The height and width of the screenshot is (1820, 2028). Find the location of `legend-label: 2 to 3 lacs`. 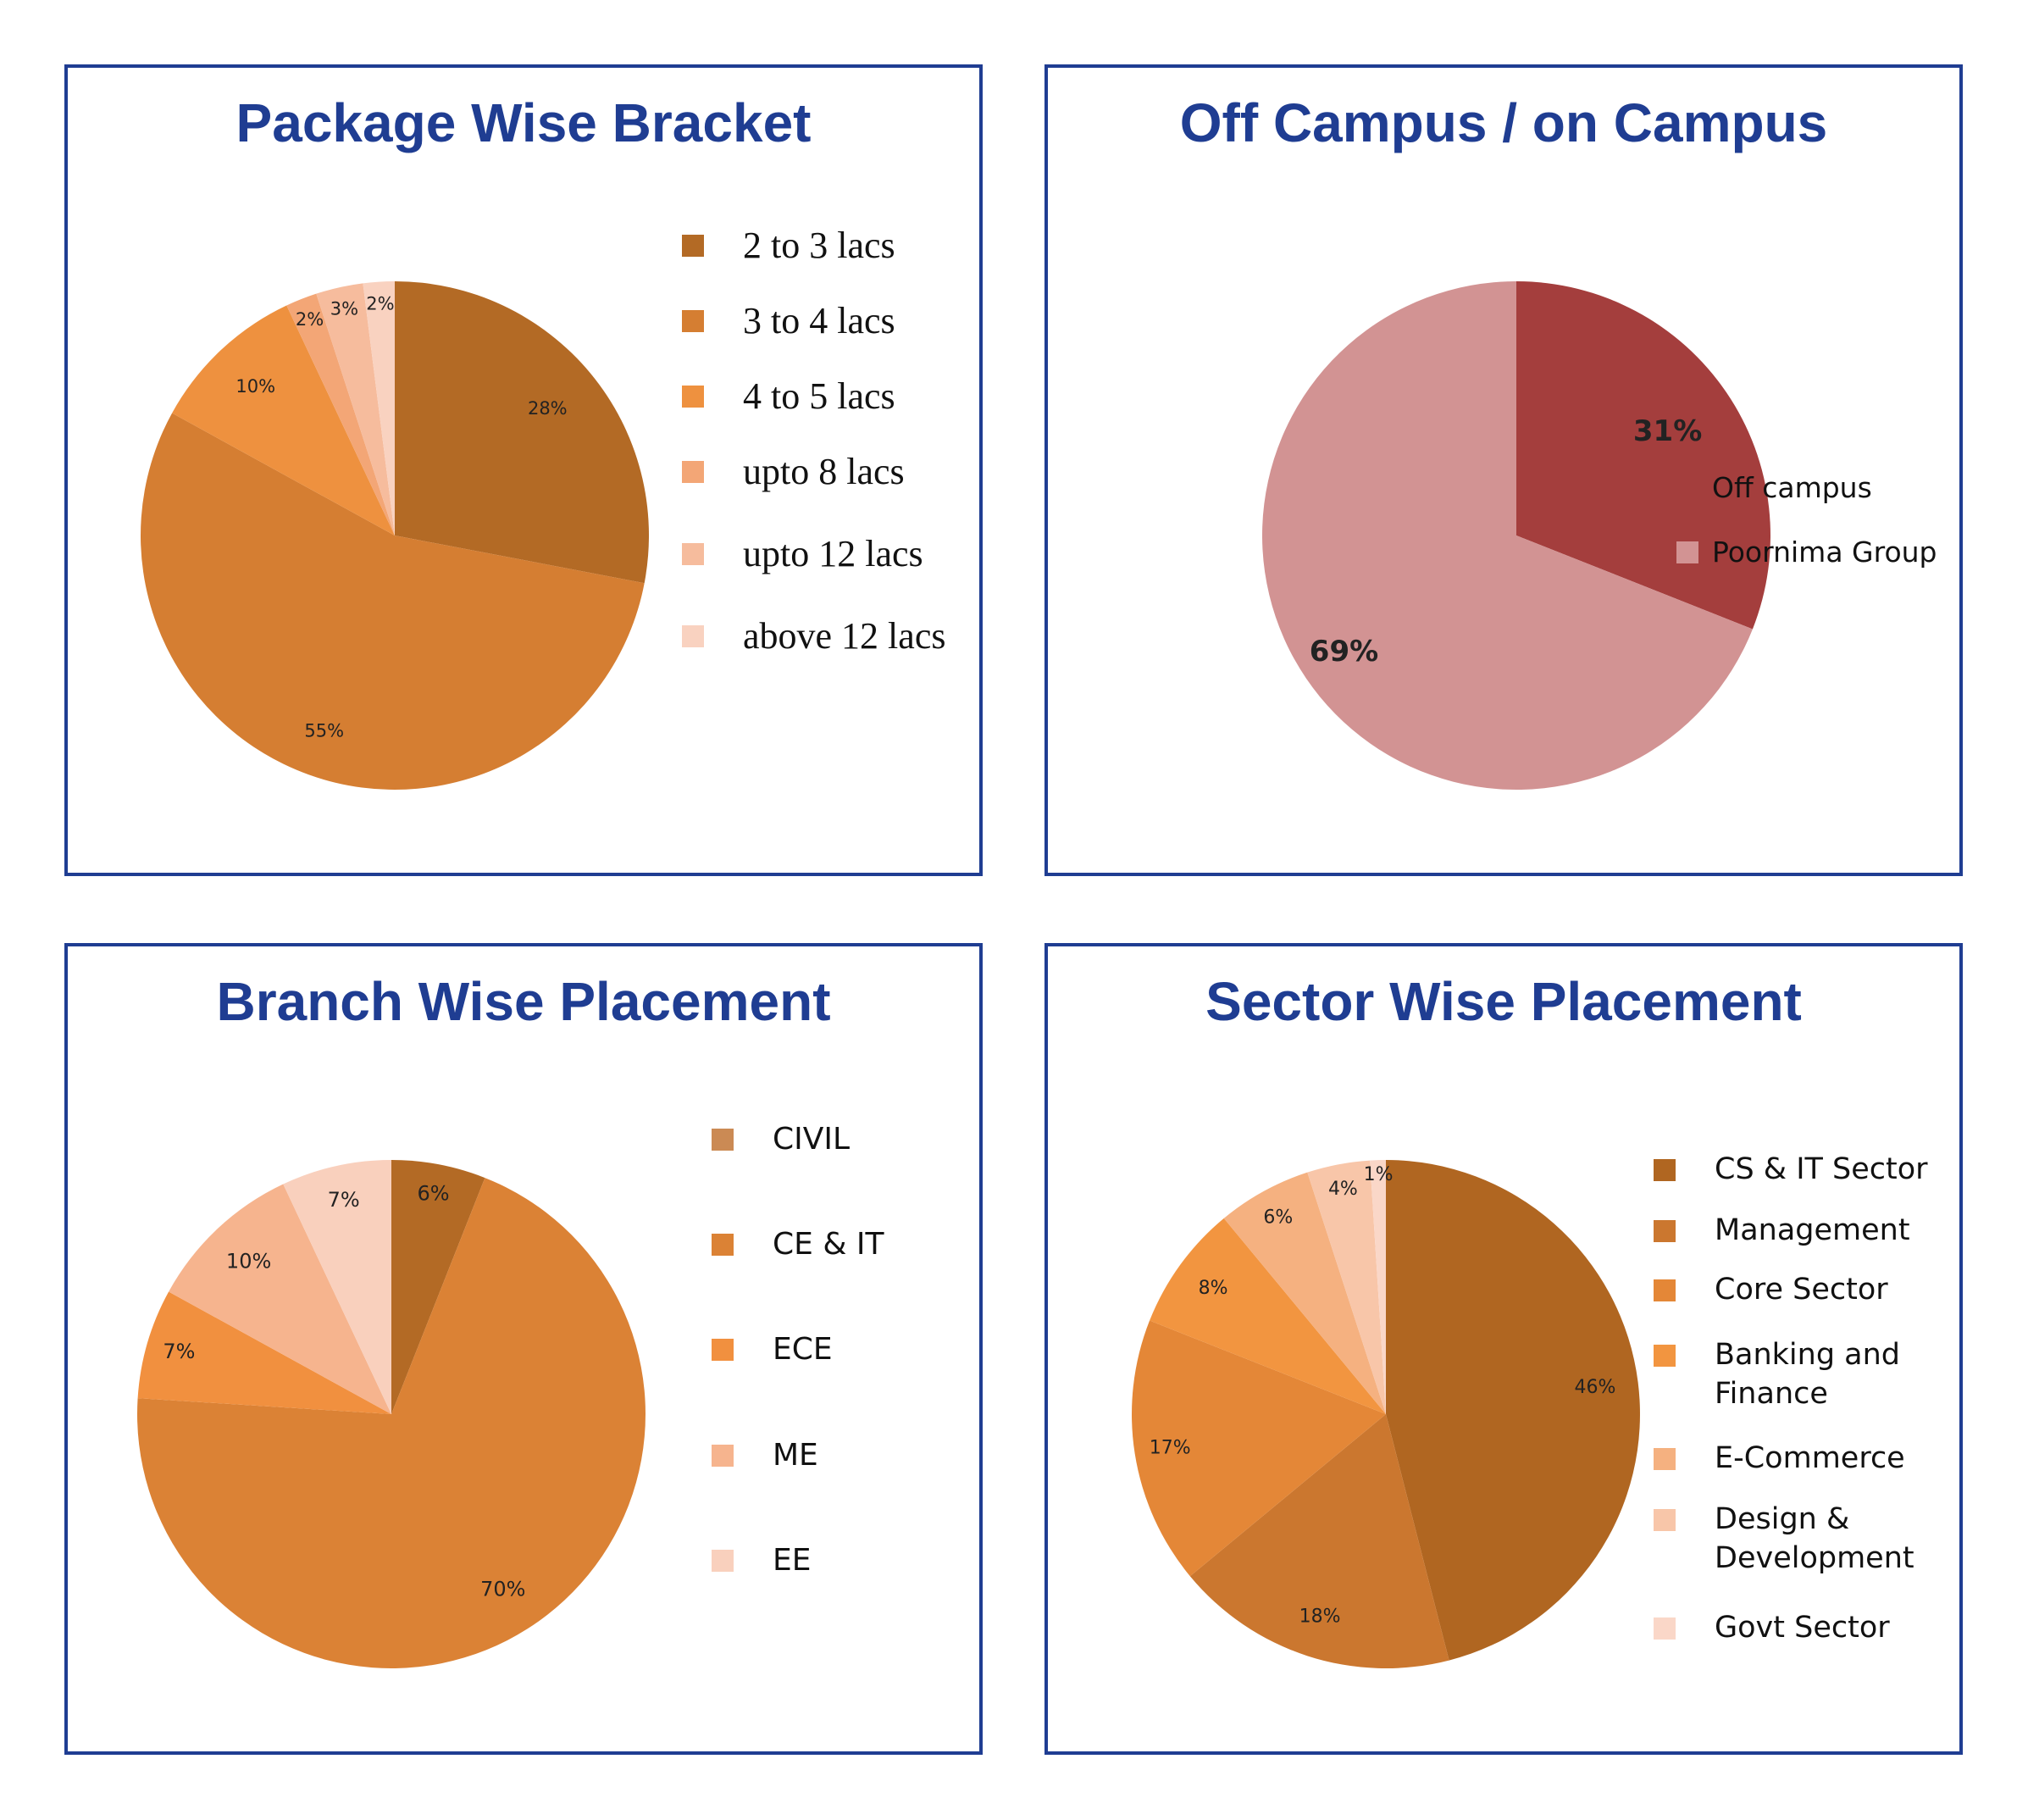

legend-label: 2 to 3 lacs is located at coordinates (819, 246).